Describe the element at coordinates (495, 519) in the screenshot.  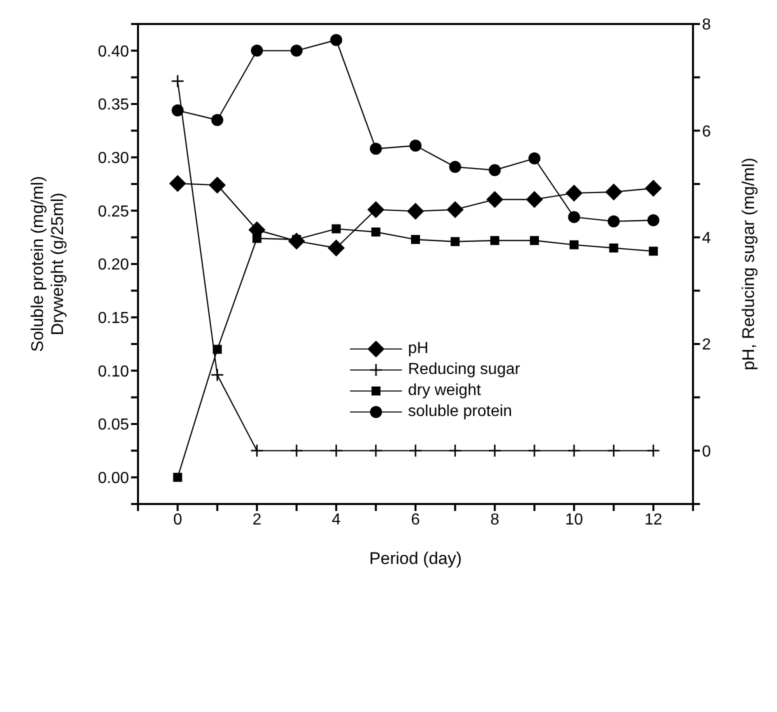
I see `x-tick-label: 8` at that location.